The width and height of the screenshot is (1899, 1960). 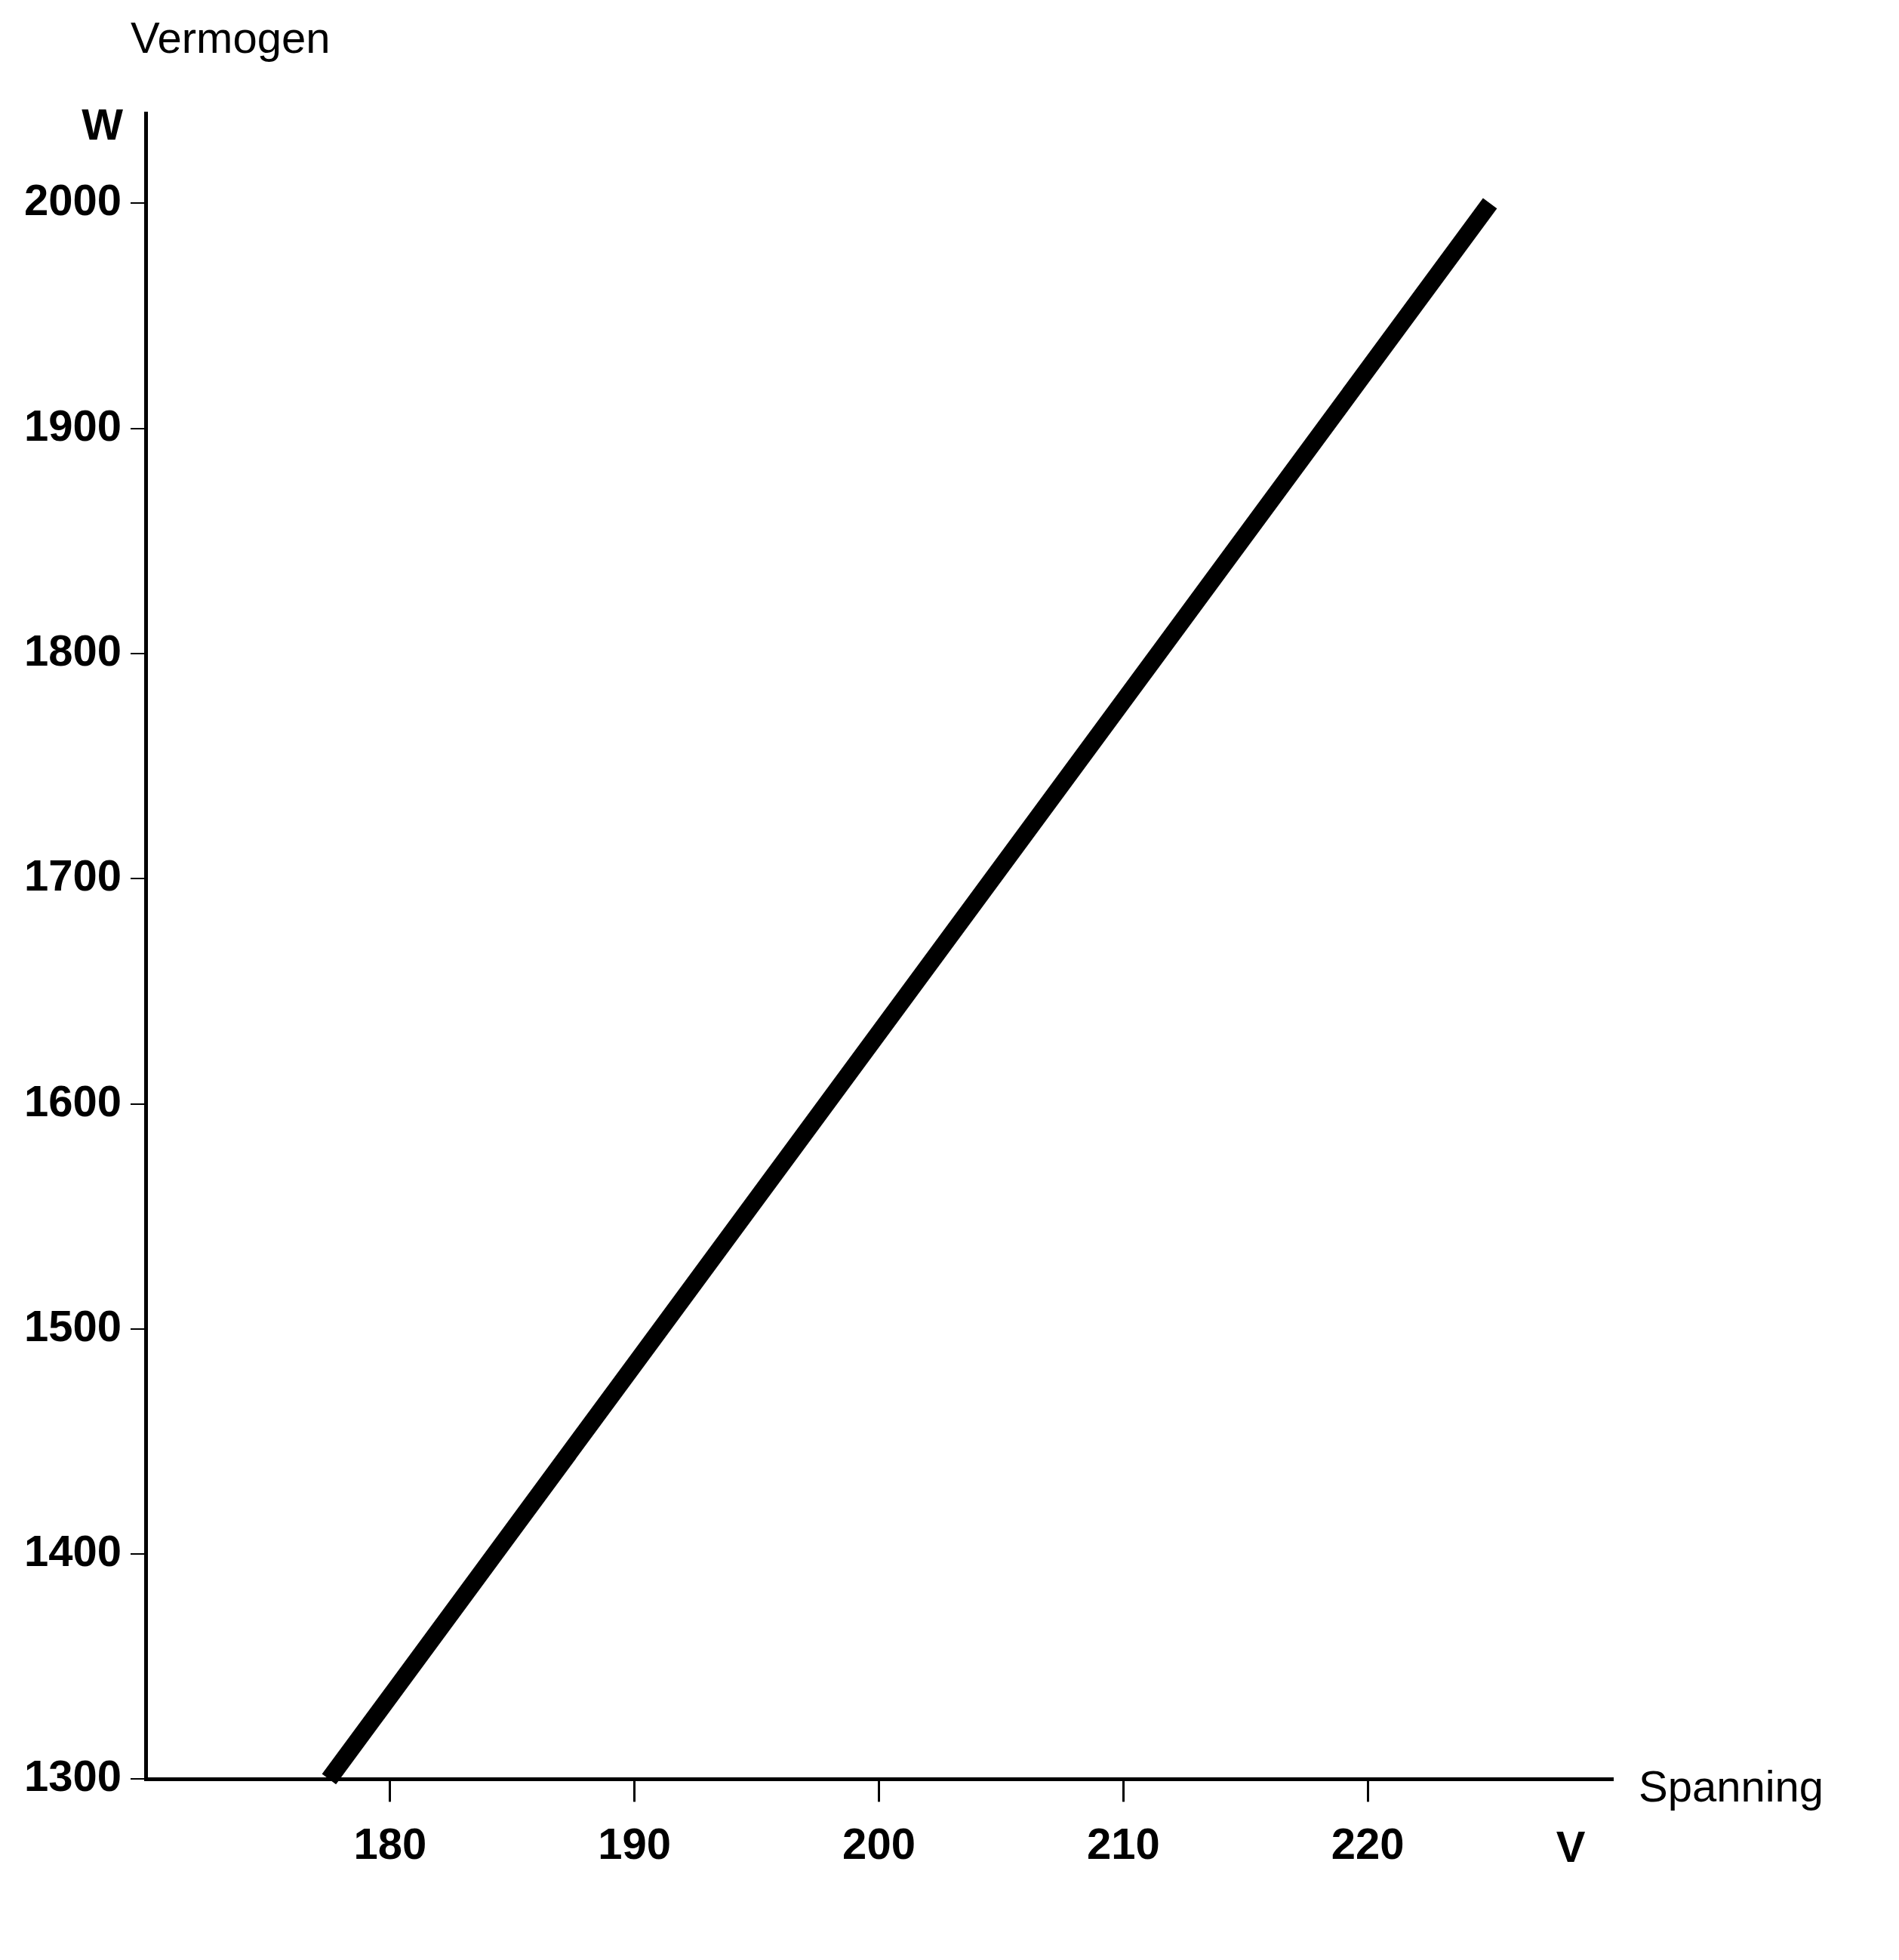 What do you see at coordinates (879, 1844) in the screenshot?
I see `x-tick-label: 200` at bounding box center [879, 1844].